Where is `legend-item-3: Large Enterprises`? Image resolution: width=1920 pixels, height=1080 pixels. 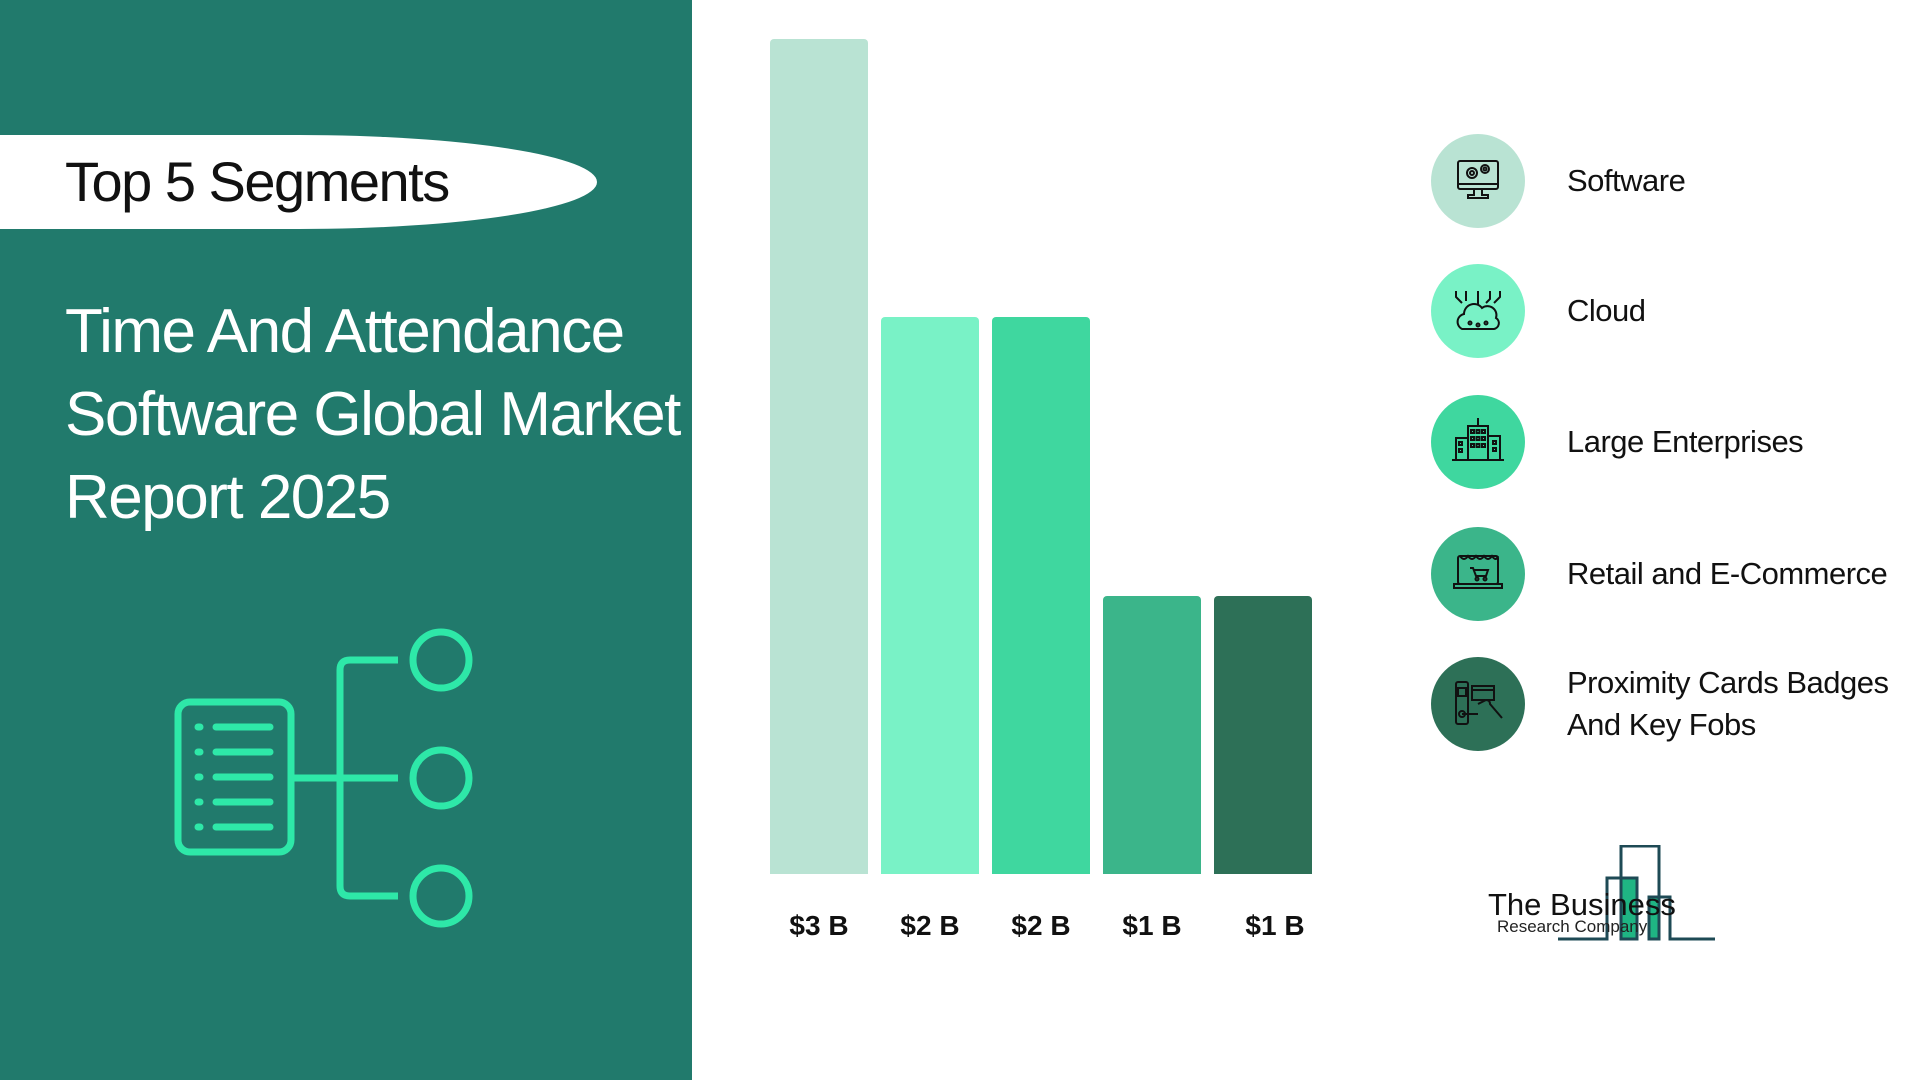 legend-item-3: Large Enterprises is located at coordinates (1665, 442).